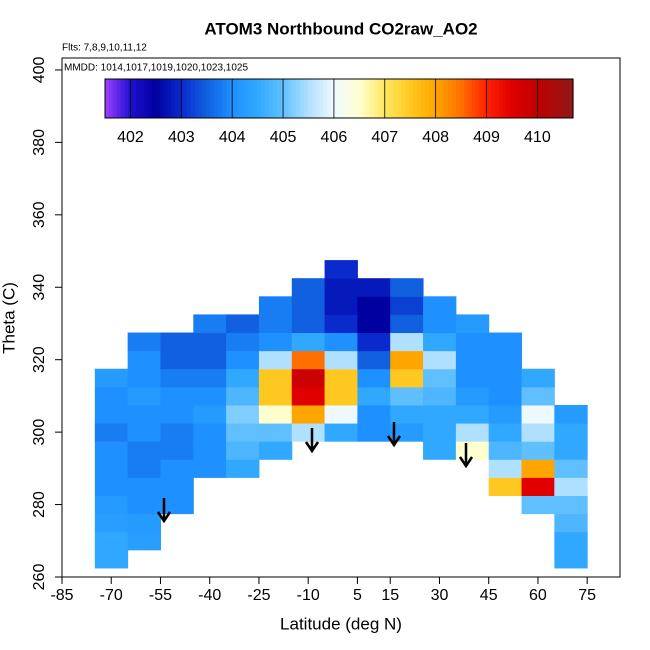 This screenshot has width=650, height=650. I want to click on x-axis-label: Latitude (deg N), so click(341, 623).